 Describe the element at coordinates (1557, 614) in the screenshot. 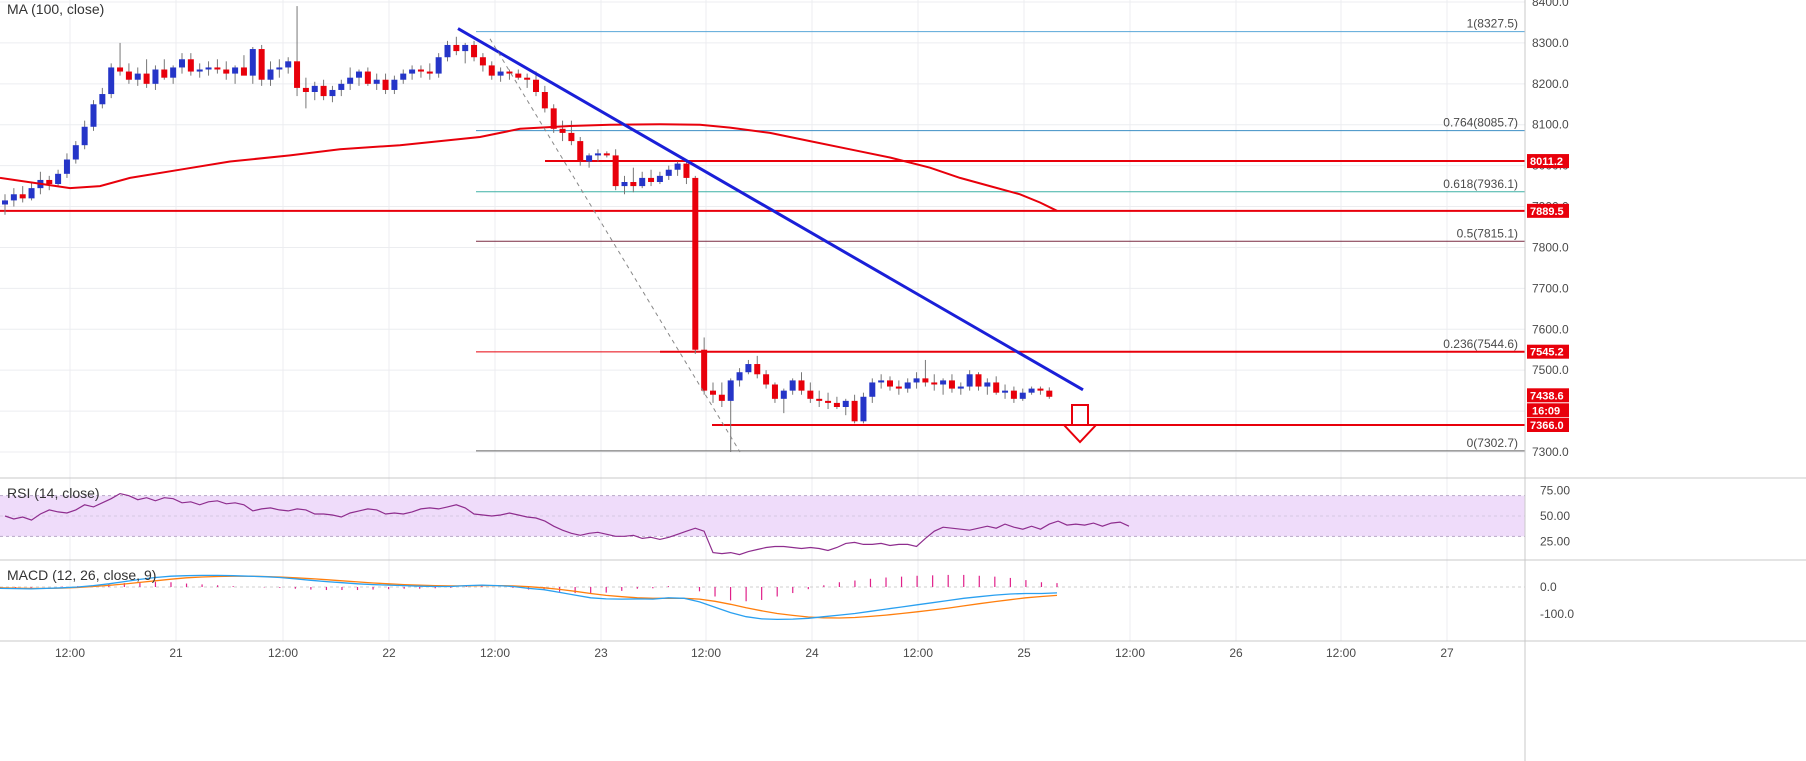

I see `macd-tick-label: -100.0` at that location.